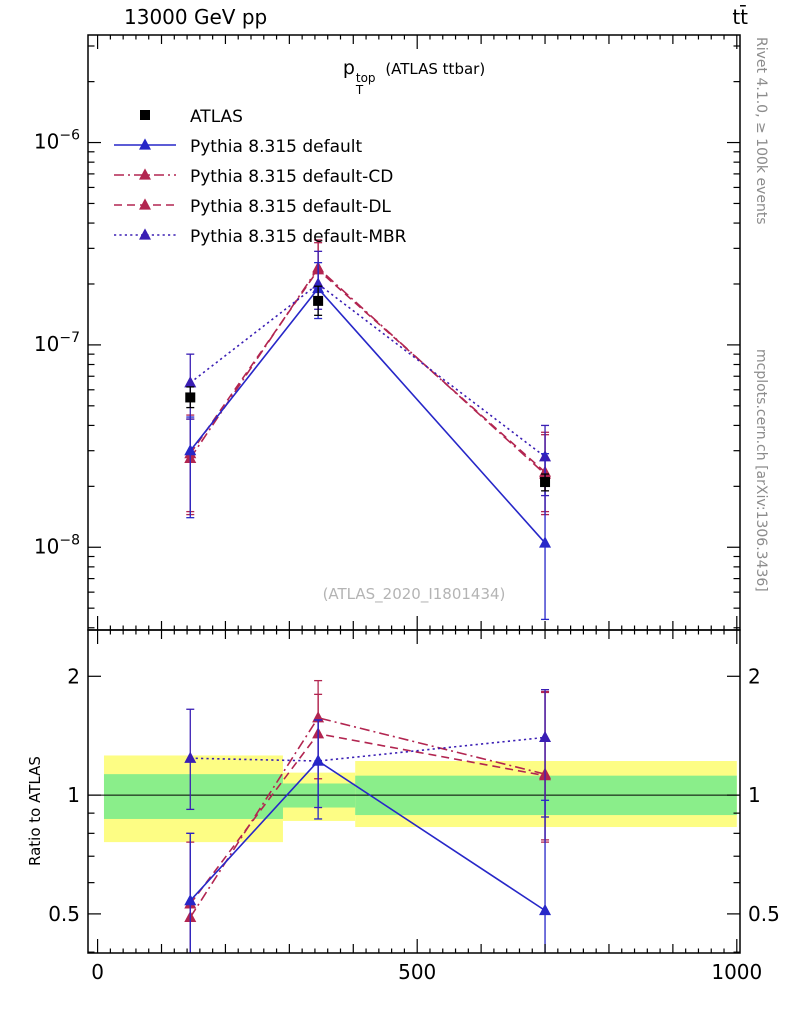  What do you see at coordinates (276, 147) in the screenshot?
I see `legend-label: Pythia 8.315 default` at bounding box center [276, 147].